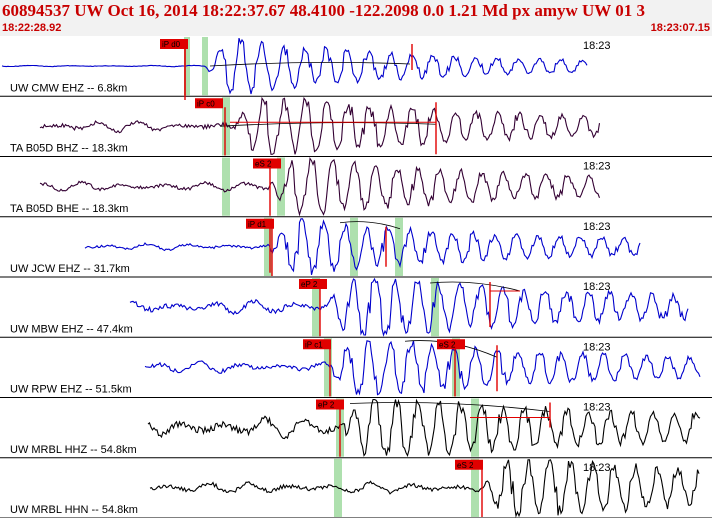 Image resolution: width=712 pixels, height=518 pixels. What do you see at coordinates (74, 510) in the screenshot?
I see `station-label: UW MRBL HHN -- 54.8km` at bounding box center [74, 510].